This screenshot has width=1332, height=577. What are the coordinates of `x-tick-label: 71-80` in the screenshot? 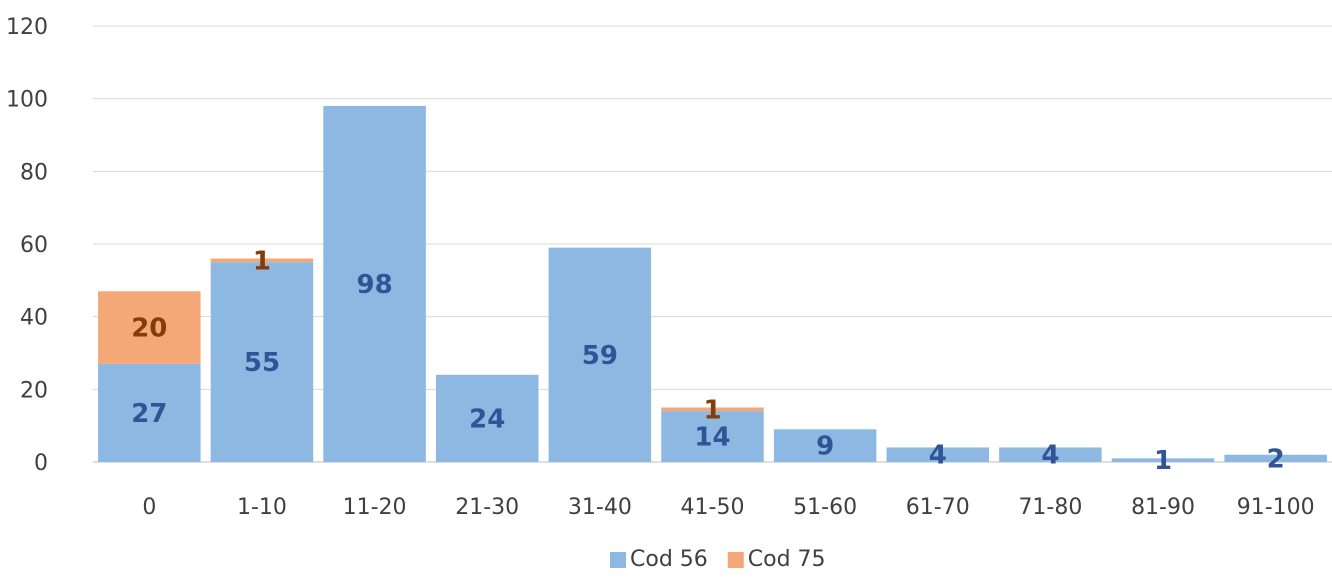 It's located at (1050, 507).